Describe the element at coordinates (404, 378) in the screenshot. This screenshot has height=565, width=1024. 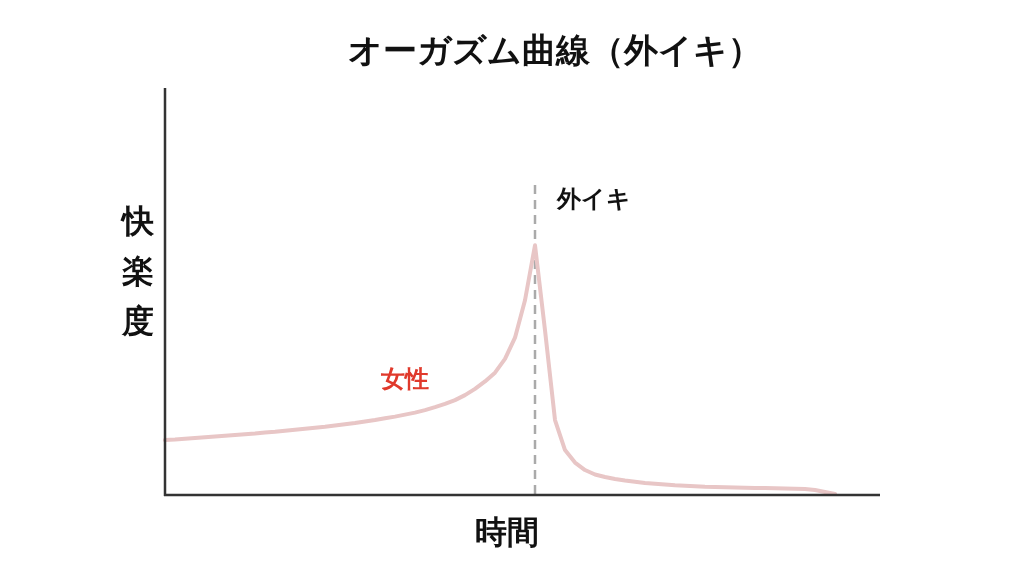
I see `series-label: 女性` at that location.